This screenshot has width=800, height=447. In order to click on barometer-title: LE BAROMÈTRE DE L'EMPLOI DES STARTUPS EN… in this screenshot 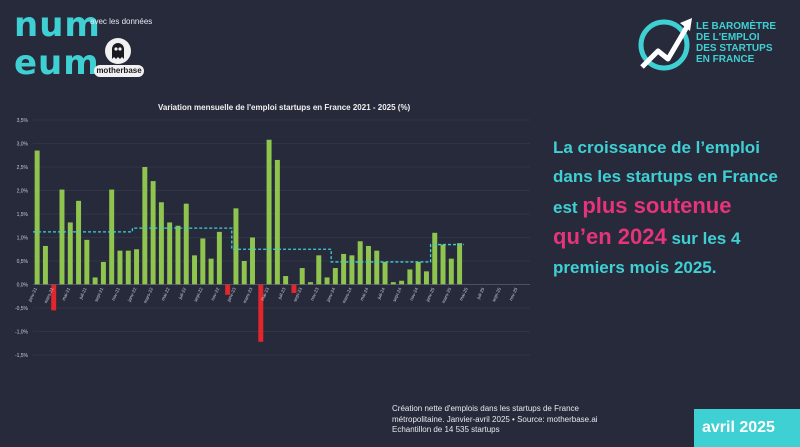, I will do `click(736, 43)`.